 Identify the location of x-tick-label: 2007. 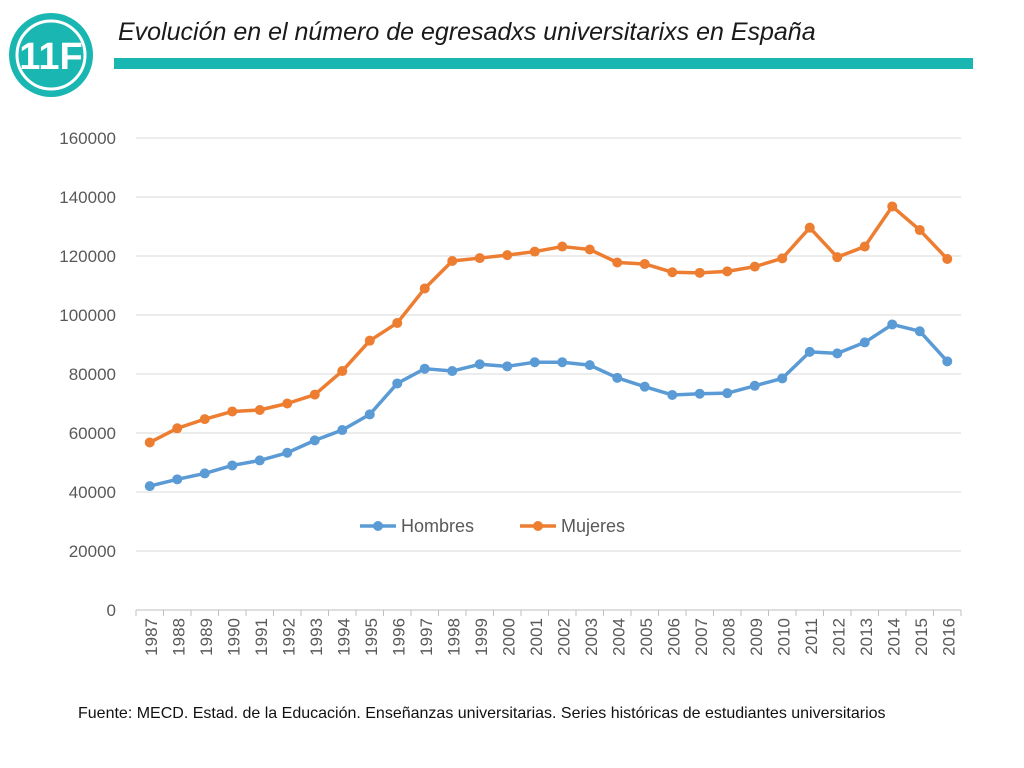
(701, 637).